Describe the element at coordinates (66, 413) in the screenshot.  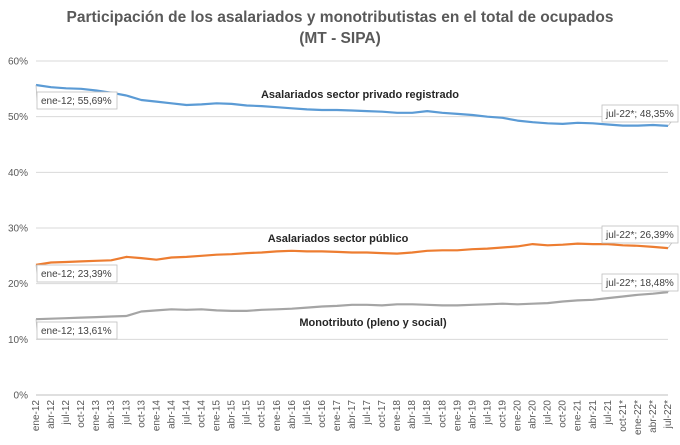
I see `x-tick-label: jul-12` at that location.